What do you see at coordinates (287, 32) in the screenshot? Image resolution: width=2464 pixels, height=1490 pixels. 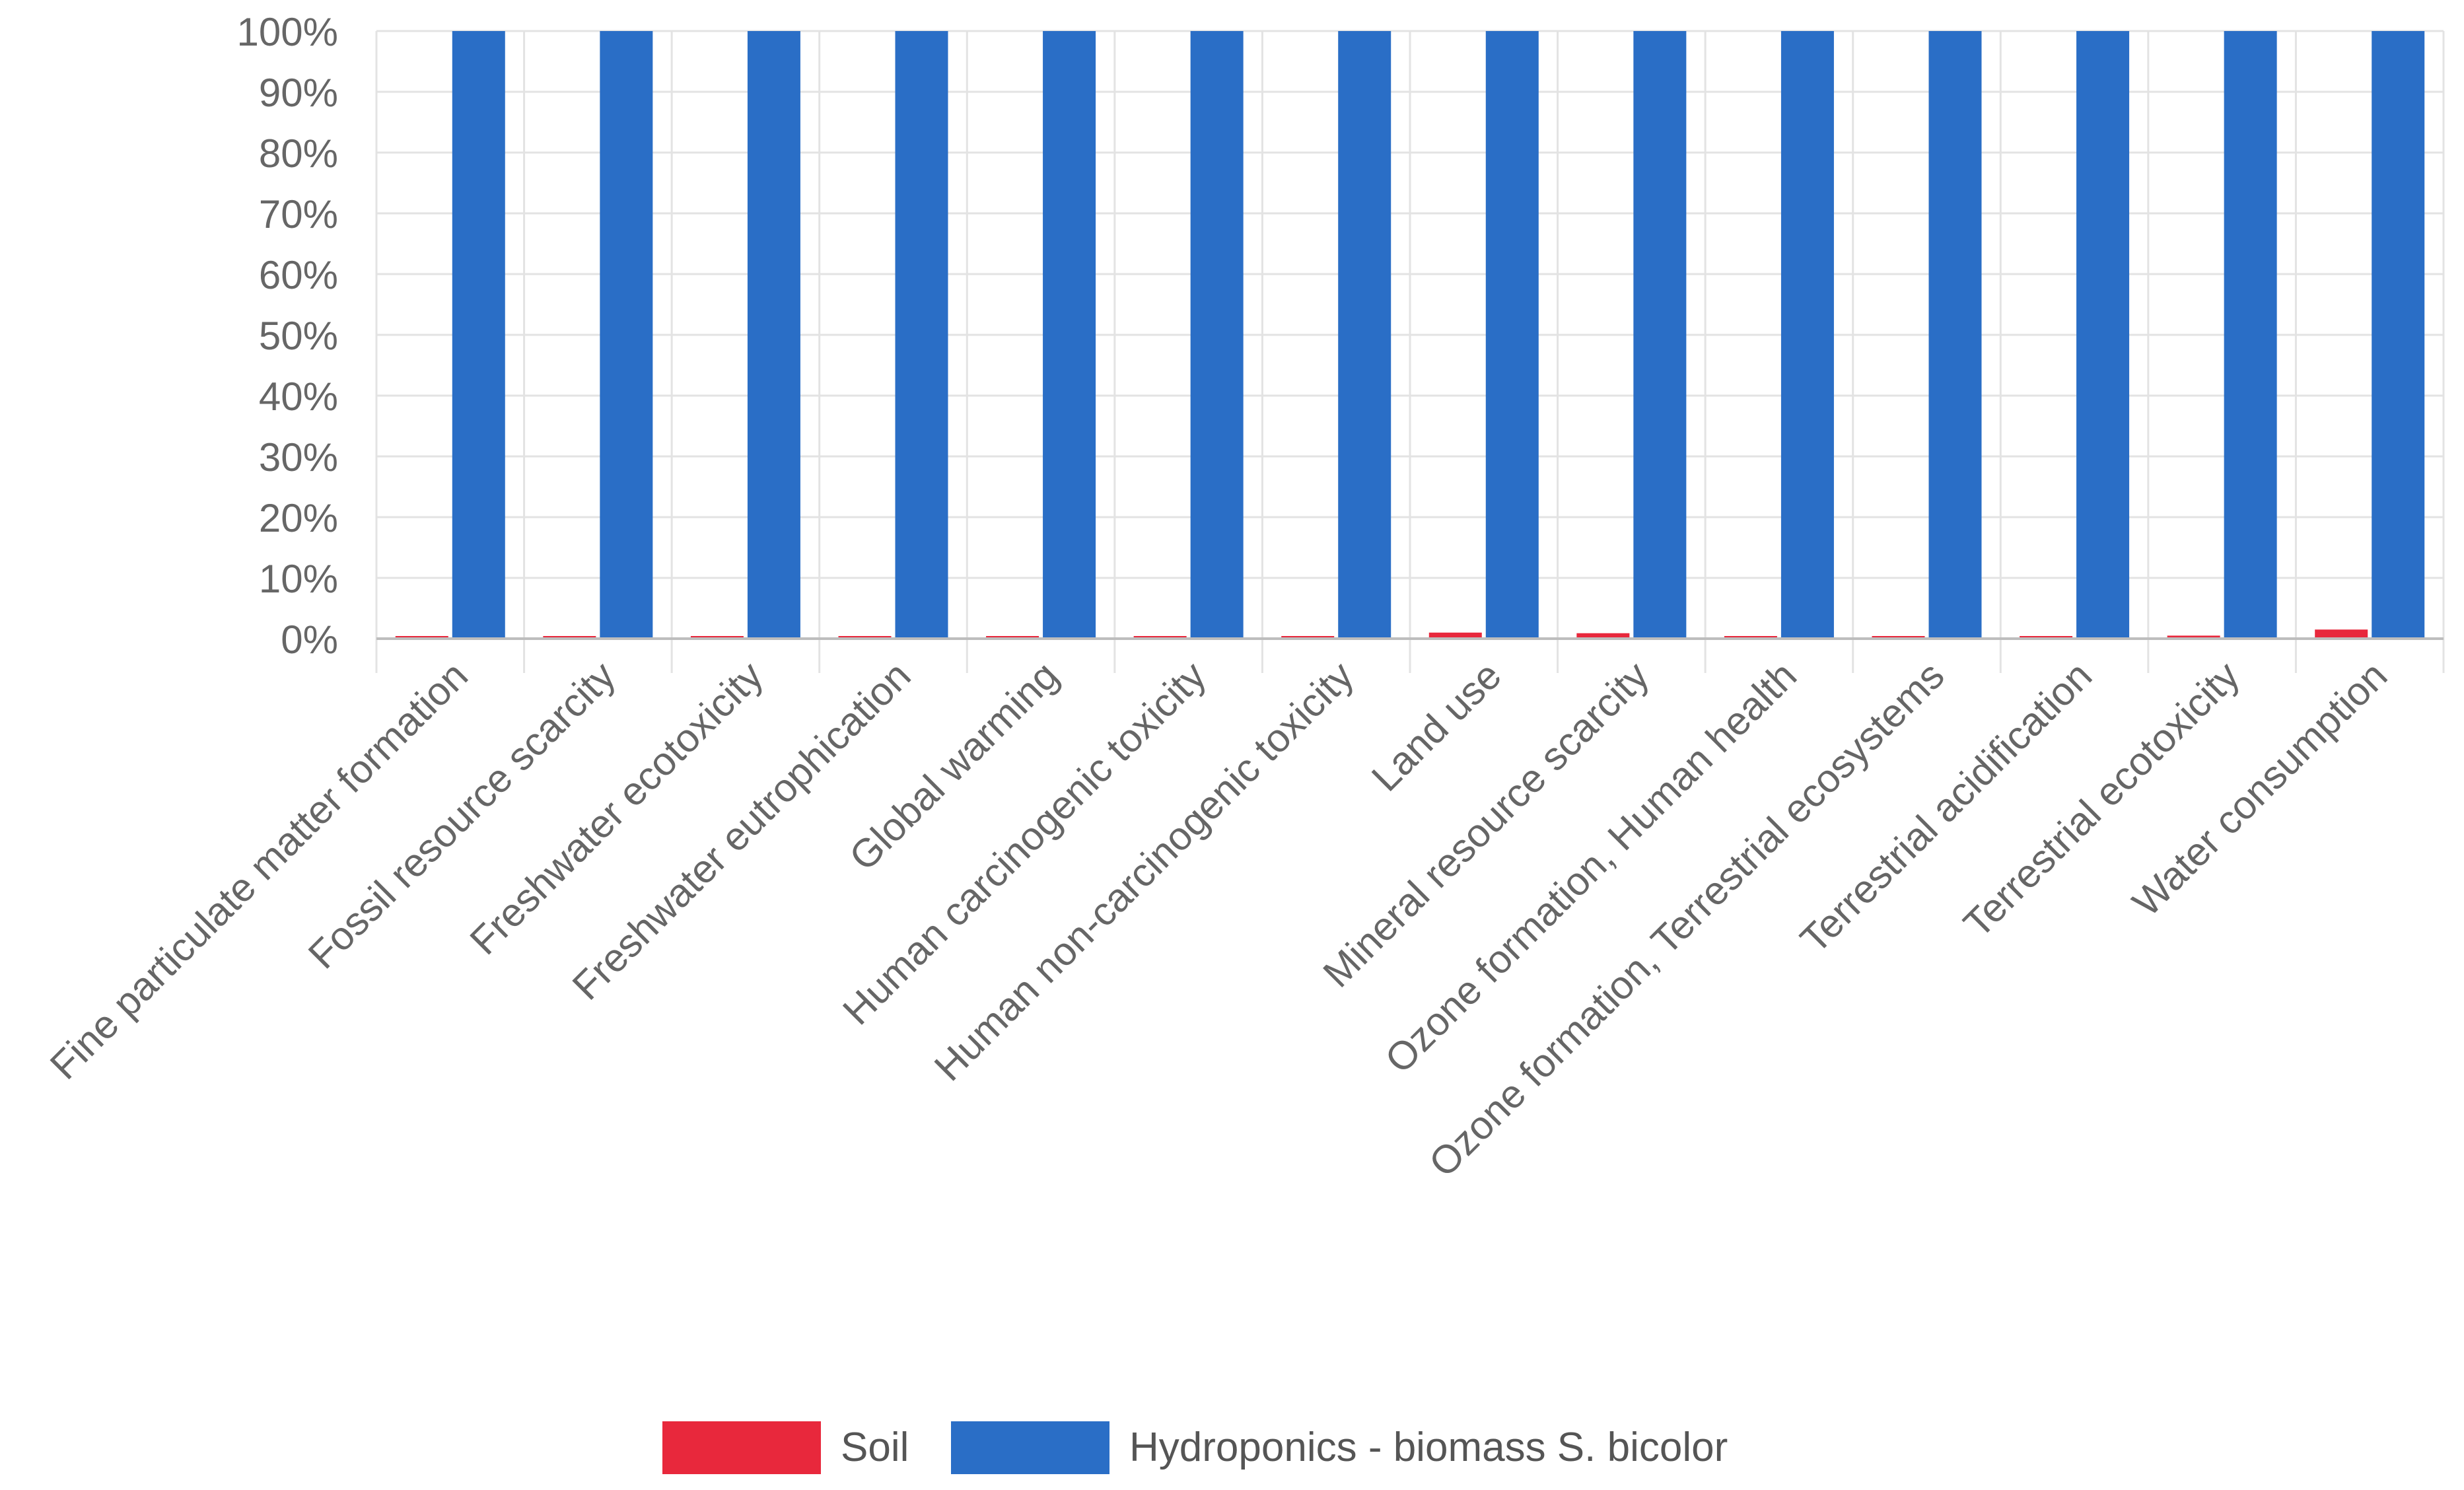 I see `y-tick-label: 100%` at bounding box center [287, 32].